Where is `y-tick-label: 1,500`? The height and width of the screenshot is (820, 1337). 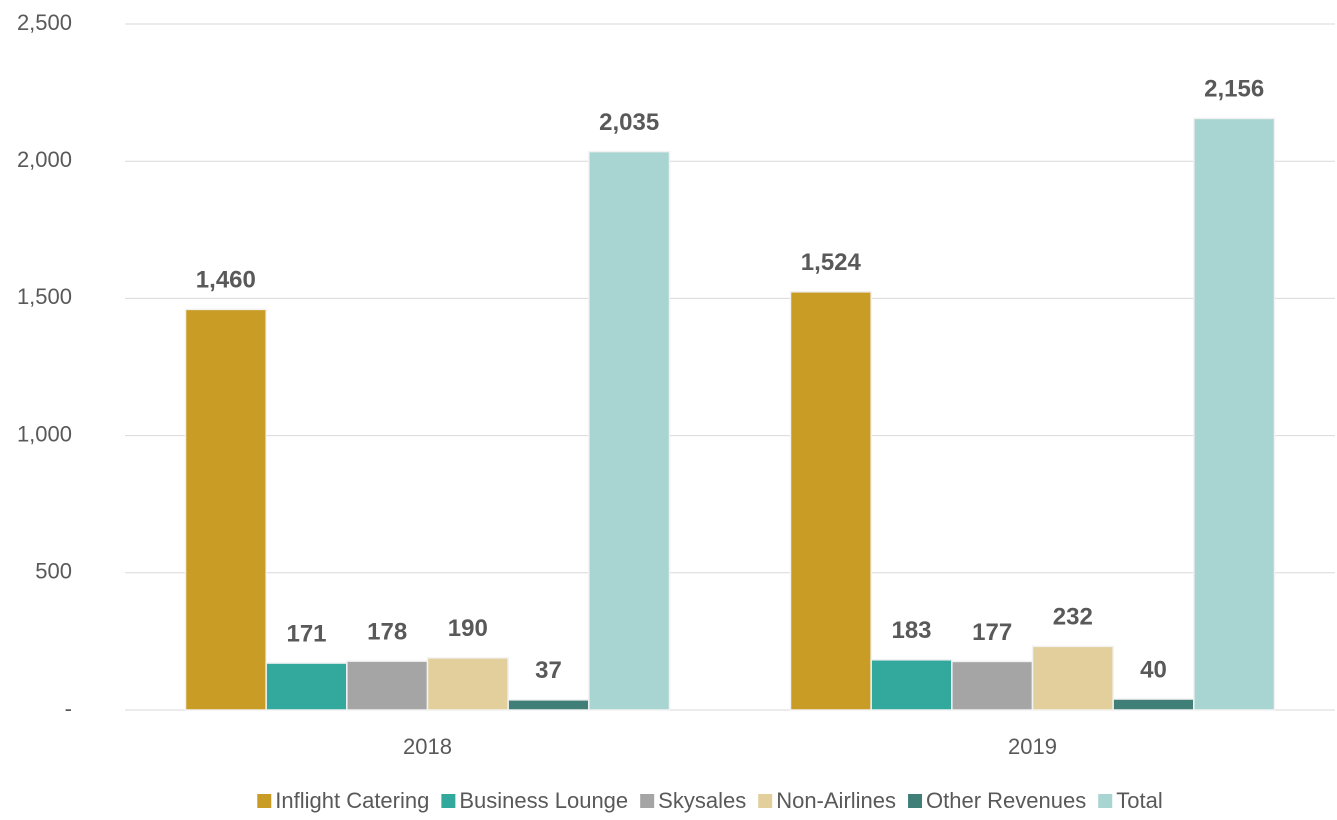 y-tick-label: 1,500 is located at coordinates (44, 296).